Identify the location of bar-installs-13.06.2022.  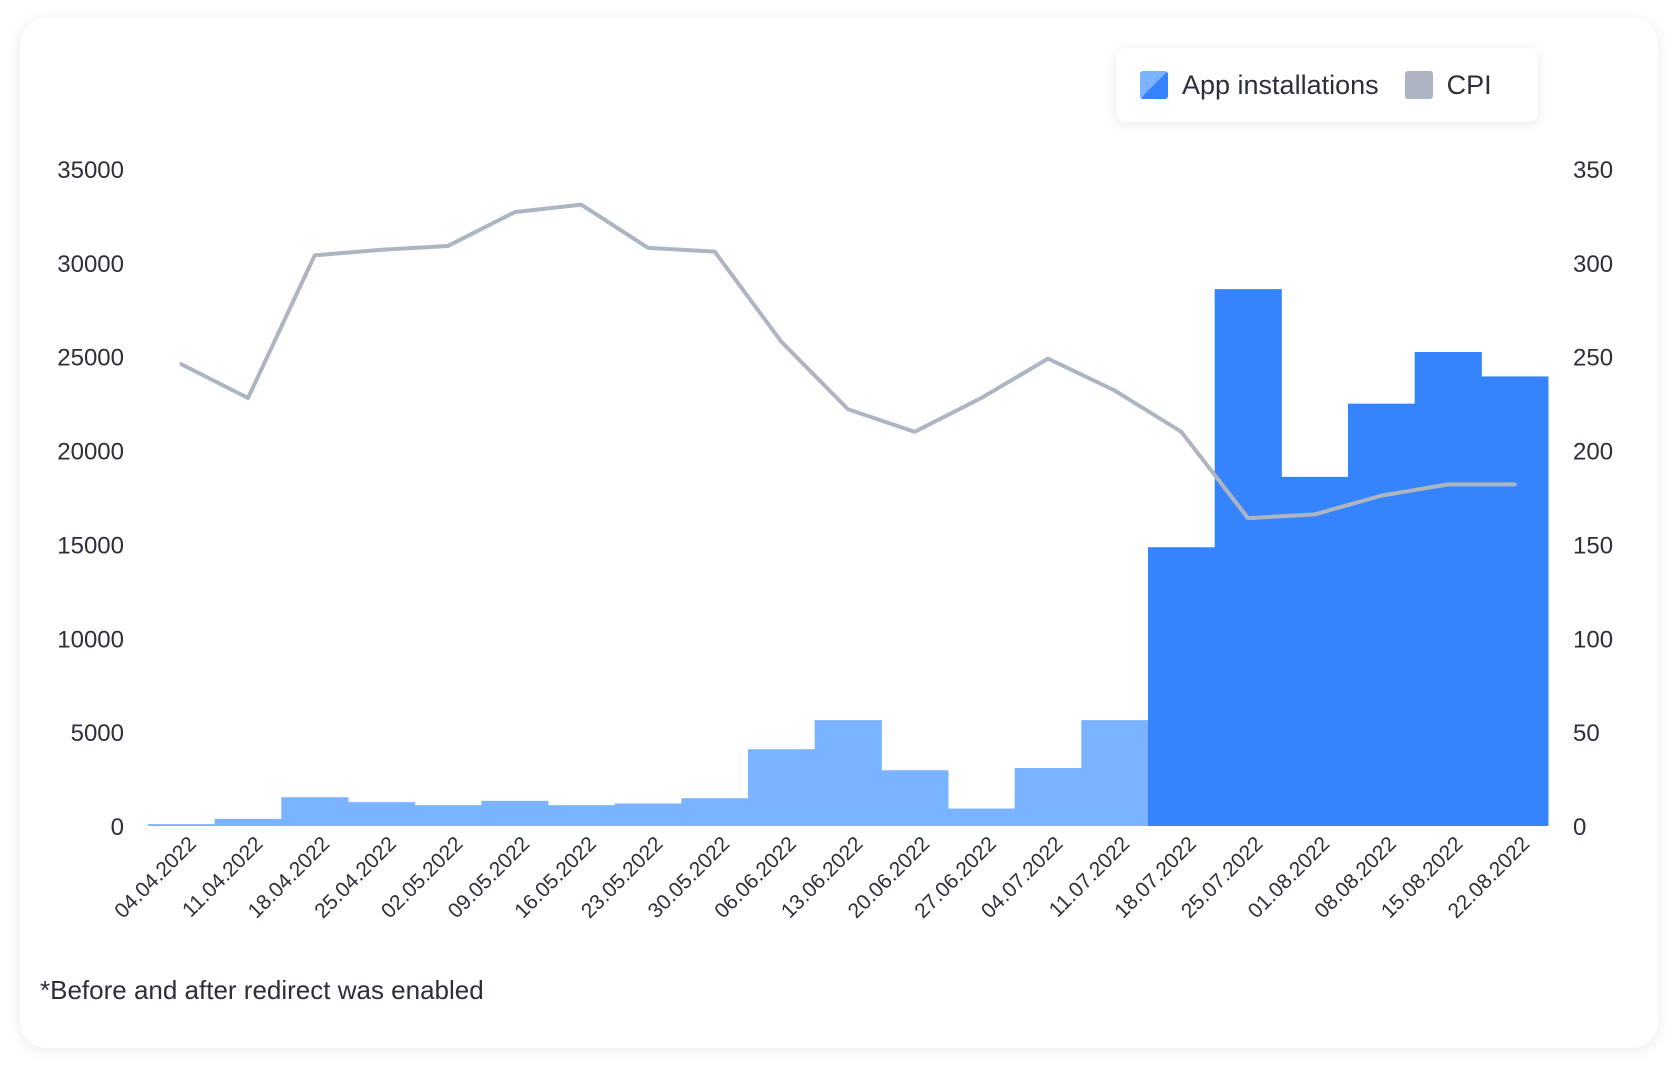
(848, 773).